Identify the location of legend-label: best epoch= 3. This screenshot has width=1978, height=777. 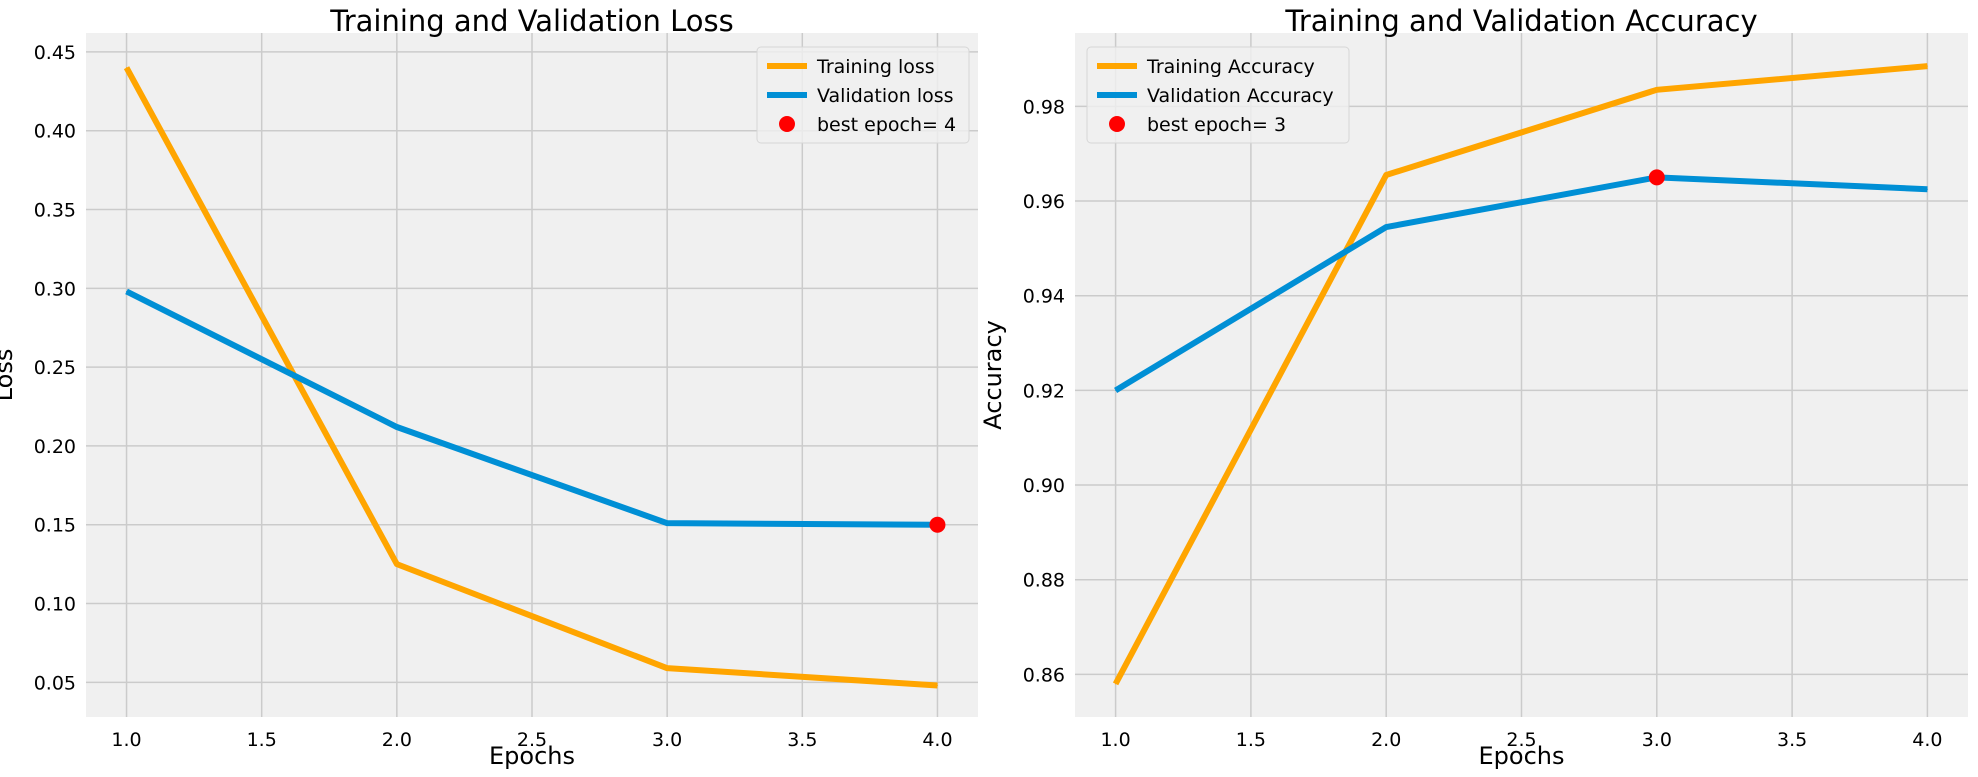
(1216, 125).